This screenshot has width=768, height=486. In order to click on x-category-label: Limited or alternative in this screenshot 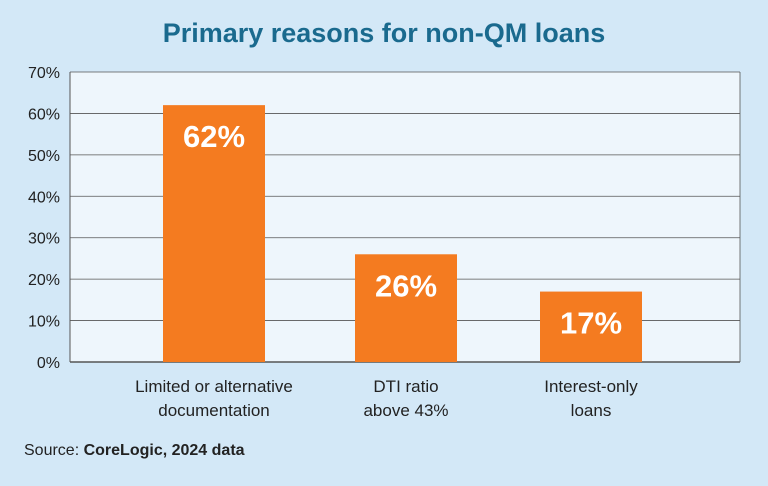, I will do `click(214, 386)`.